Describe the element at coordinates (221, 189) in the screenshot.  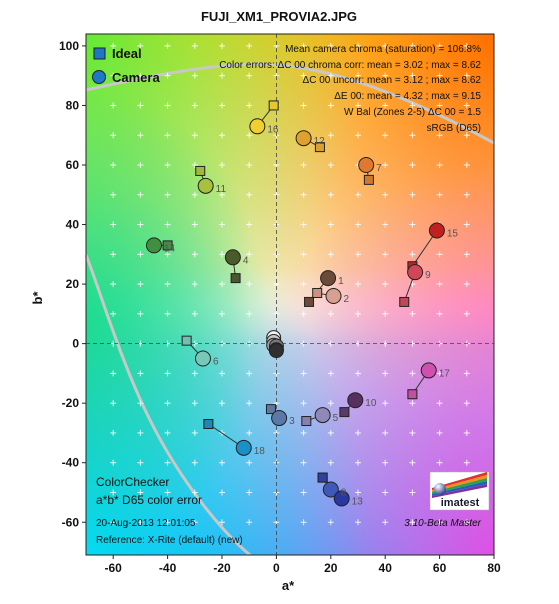
I see `patch-label: 11` at that location.